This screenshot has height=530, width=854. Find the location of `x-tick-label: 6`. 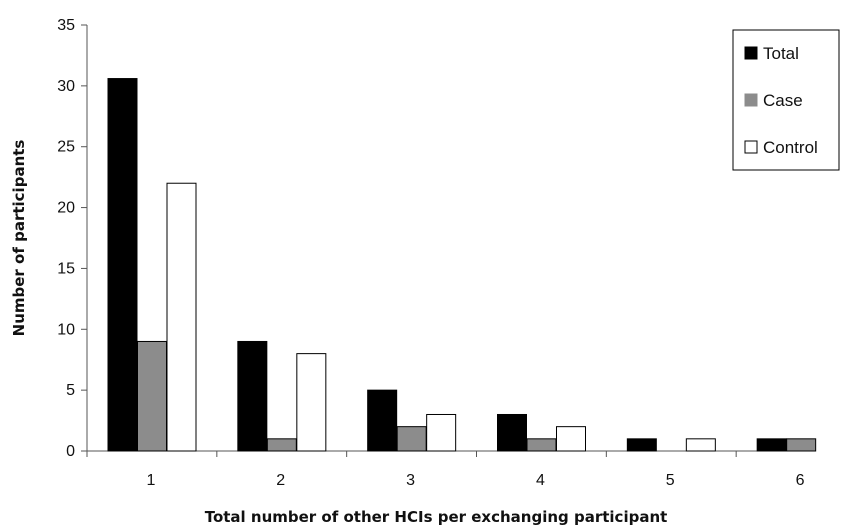

x-tick-label: 6 is located at coordinates (800, 480).